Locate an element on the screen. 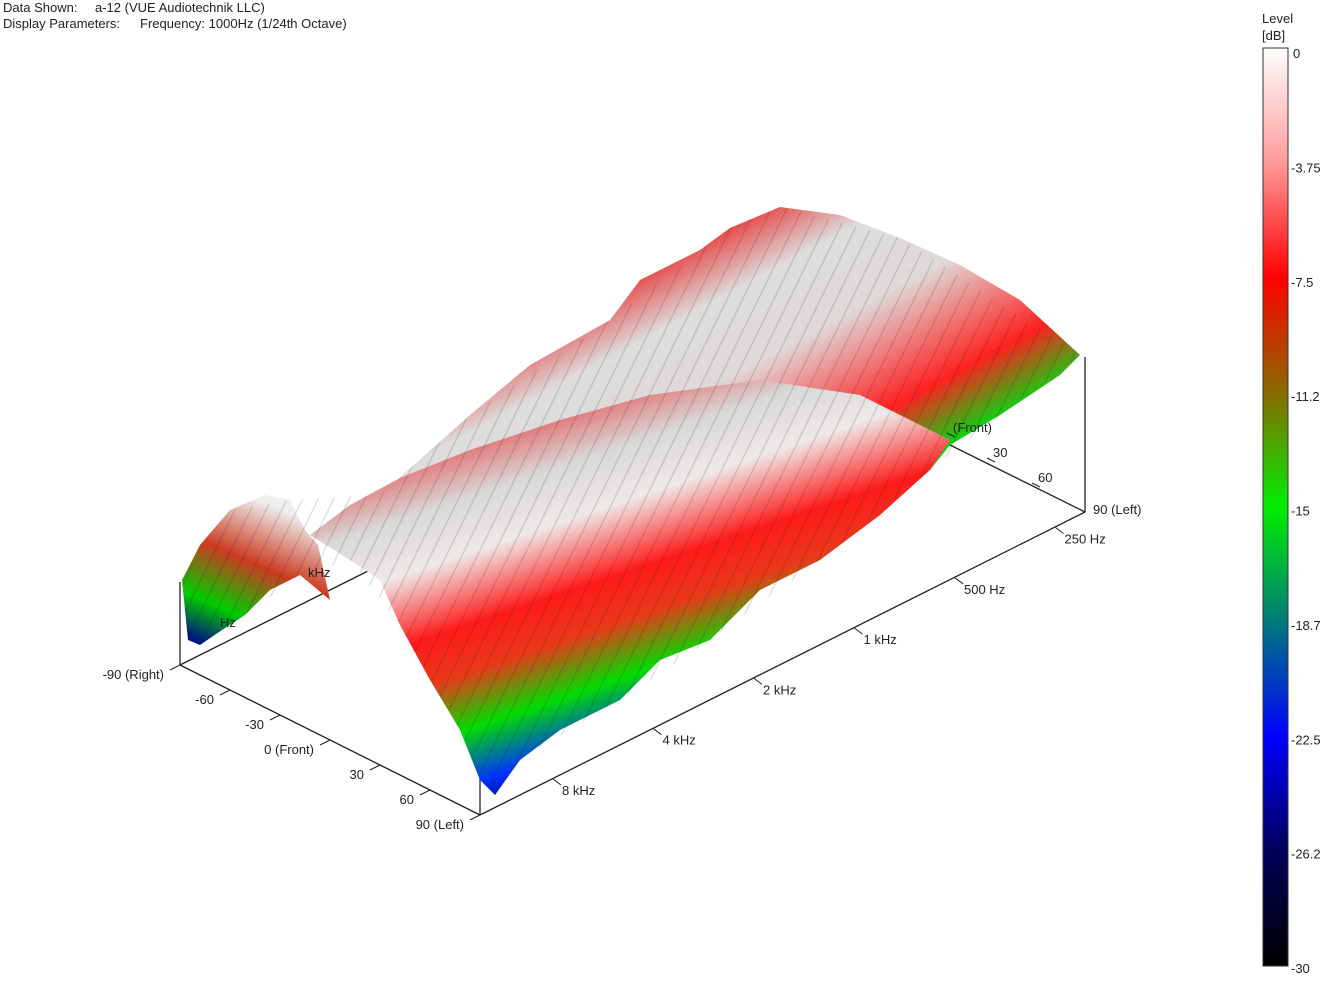 The height and width of the screenshot is (1000, 1322). frequency-tick-label: 2 kHz is located at coordinates (779, 689).